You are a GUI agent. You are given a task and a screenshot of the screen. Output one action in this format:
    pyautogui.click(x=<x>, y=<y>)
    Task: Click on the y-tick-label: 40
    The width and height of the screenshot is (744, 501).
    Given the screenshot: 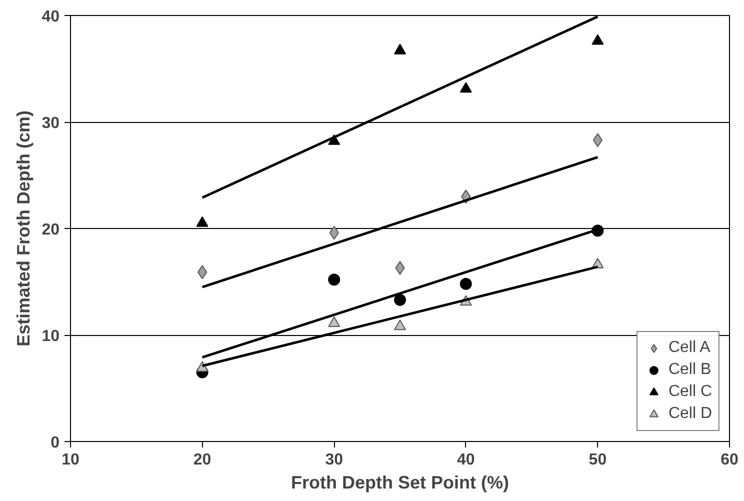 What is the action you would take?
    pyautogui.click(x=51, y=17)
    